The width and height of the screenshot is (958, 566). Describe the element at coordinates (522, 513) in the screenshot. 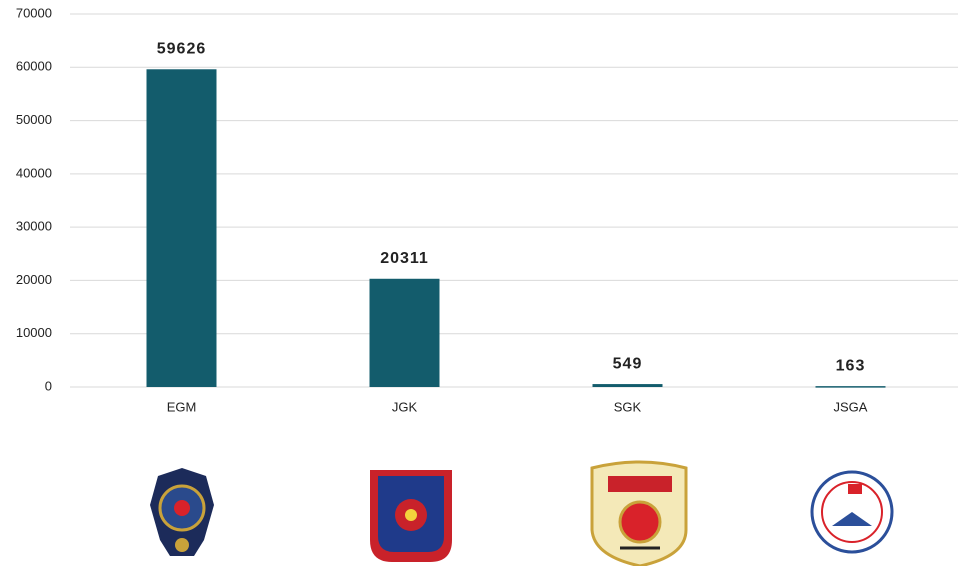

I see `logos` at that location.